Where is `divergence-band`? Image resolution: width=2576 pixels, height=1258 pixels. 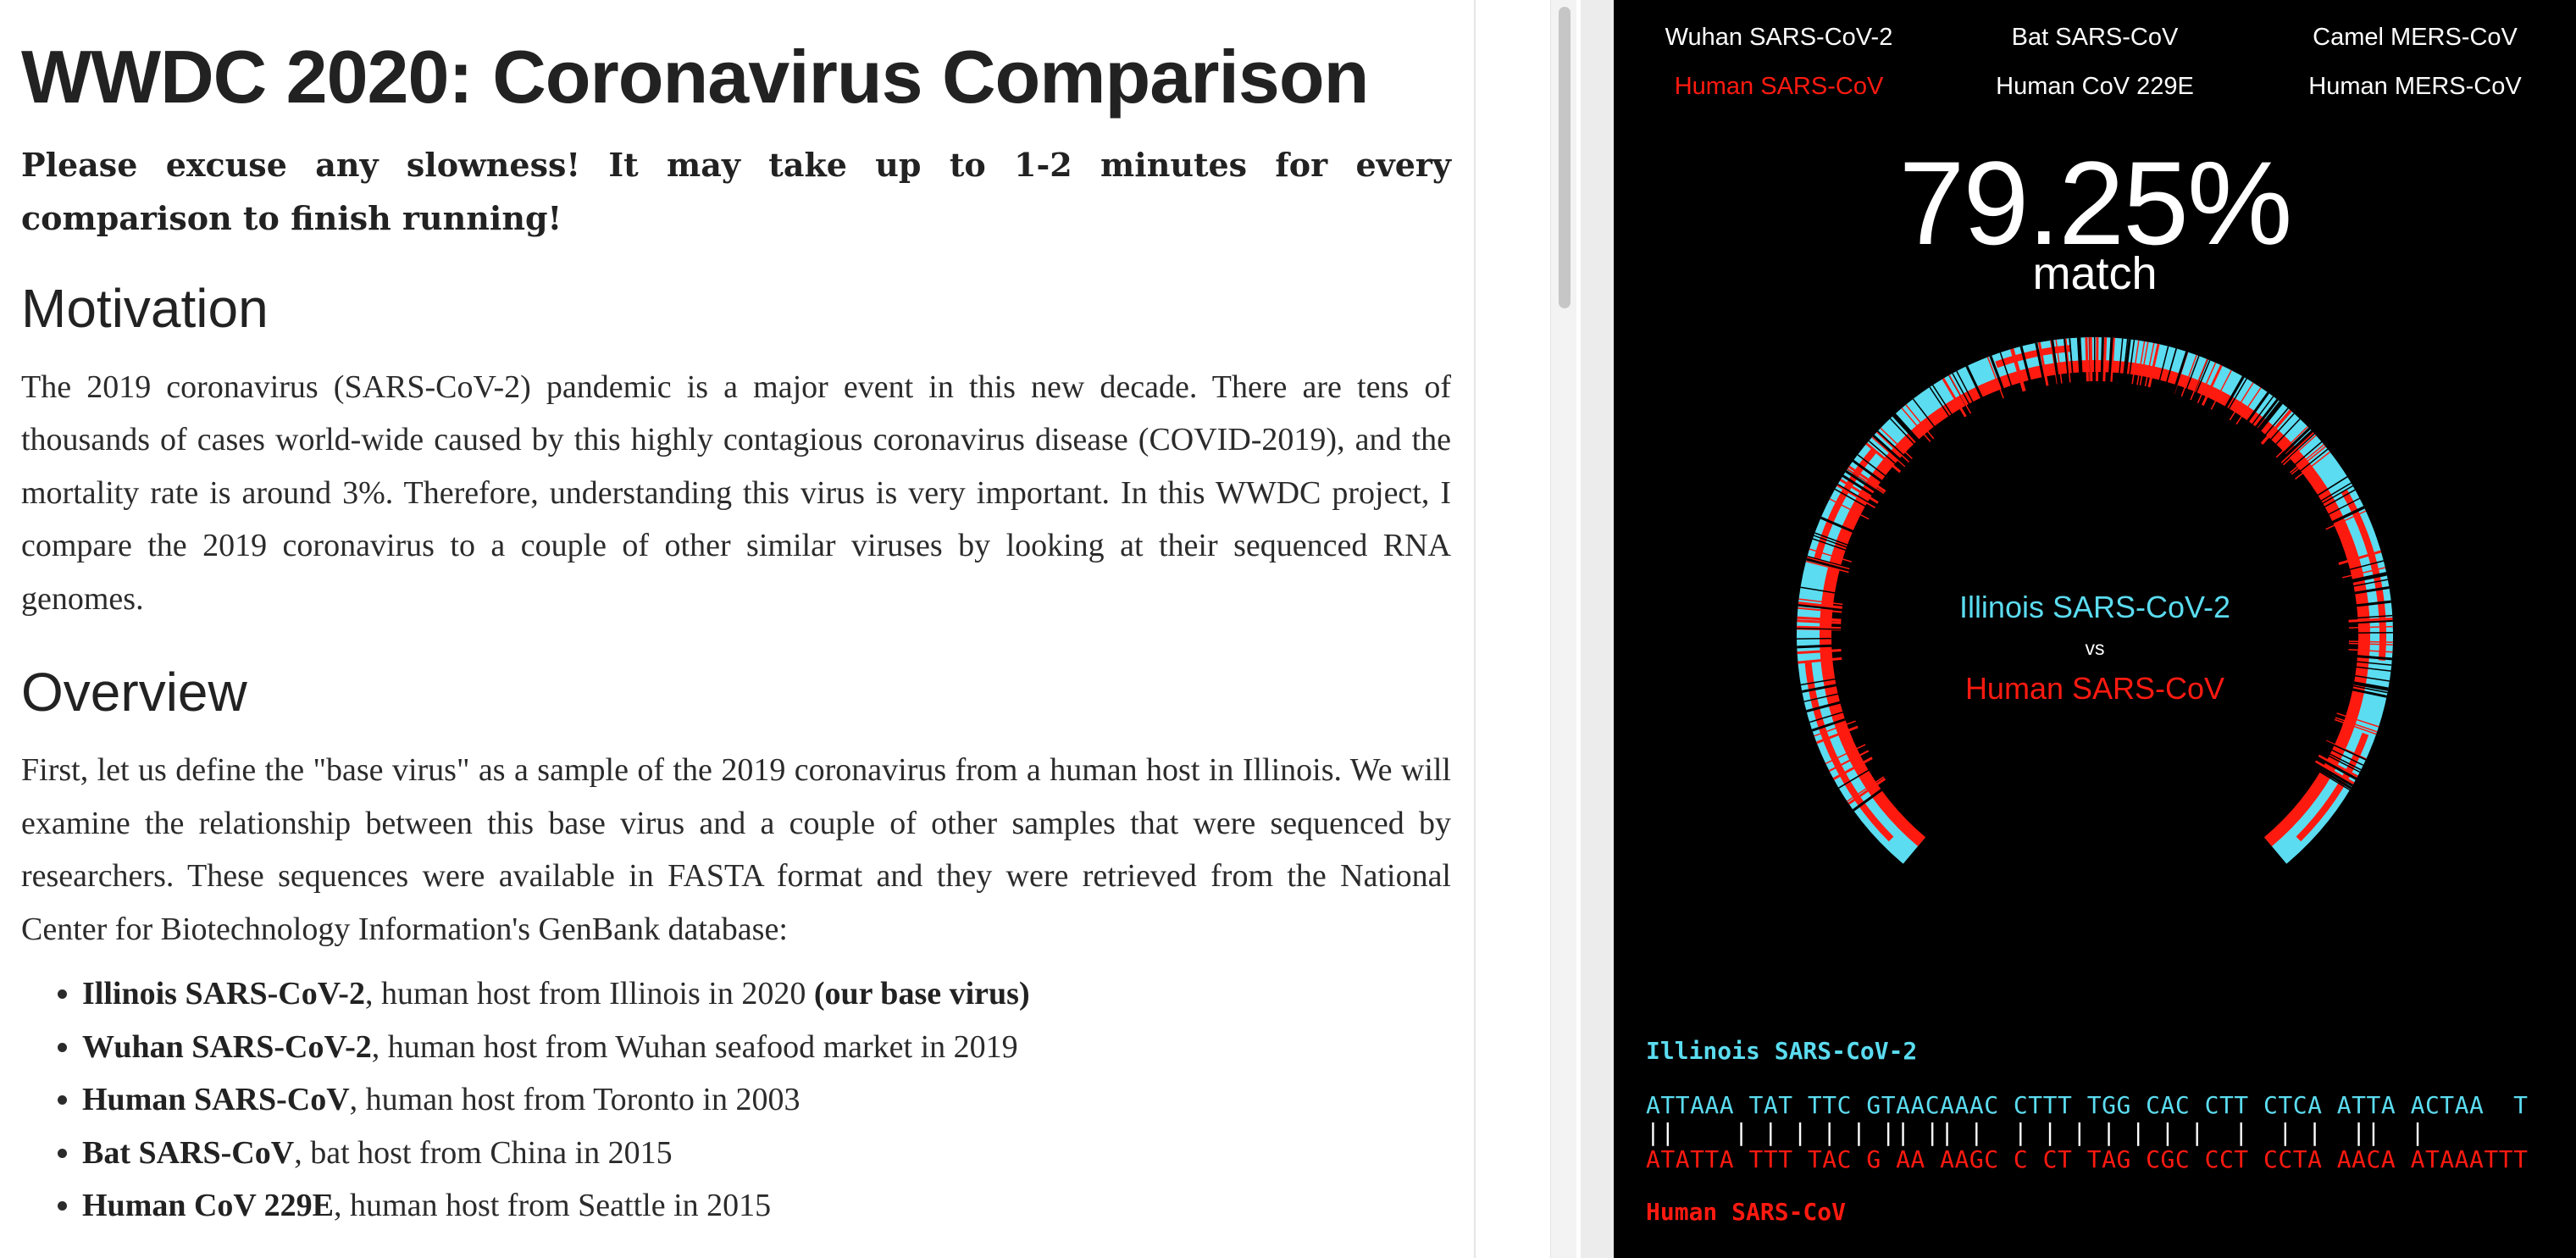
divergence-band is located at coordinates (1845, 505).